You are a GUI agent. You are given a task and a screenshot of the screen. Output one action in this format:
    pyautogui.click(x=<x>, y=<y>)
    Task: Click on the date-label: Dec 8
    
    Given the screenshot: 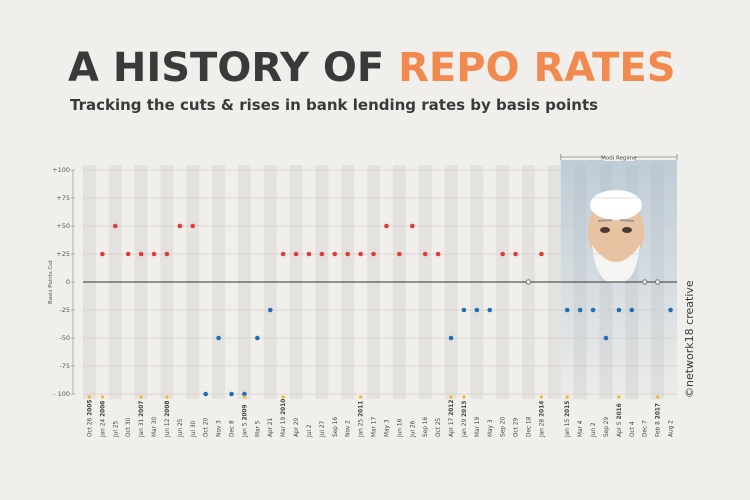 What is the action you would take?
    pyautogui.click(x=233, y=428)
    